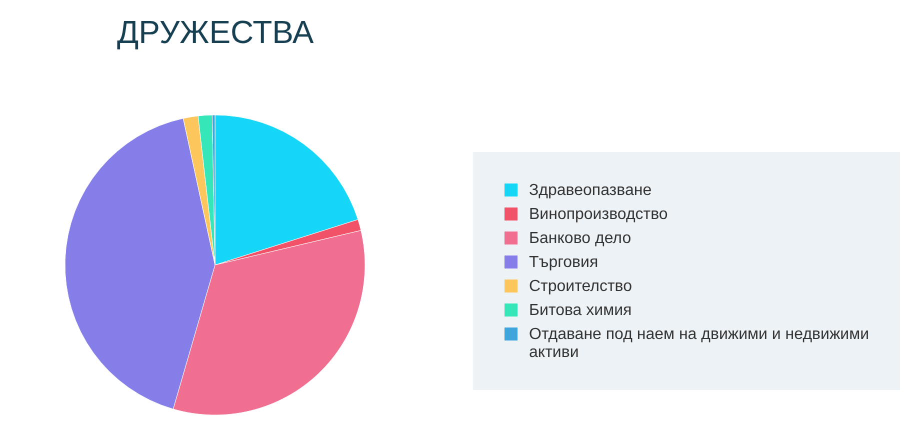  I want to click on legend-label: Битова химия, so click(580, 310).